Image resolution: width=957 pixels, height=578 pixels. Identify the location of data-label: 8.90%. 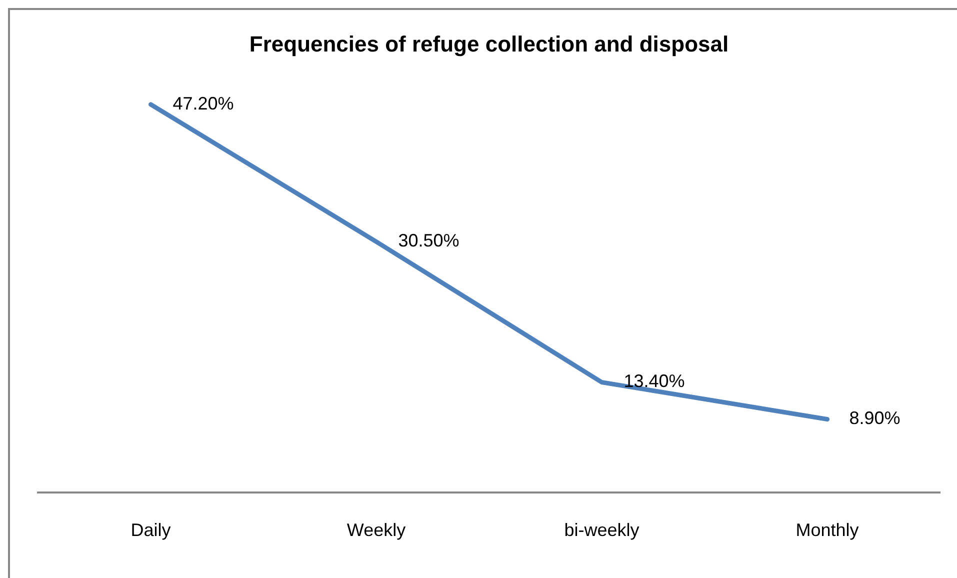
(874, 418).